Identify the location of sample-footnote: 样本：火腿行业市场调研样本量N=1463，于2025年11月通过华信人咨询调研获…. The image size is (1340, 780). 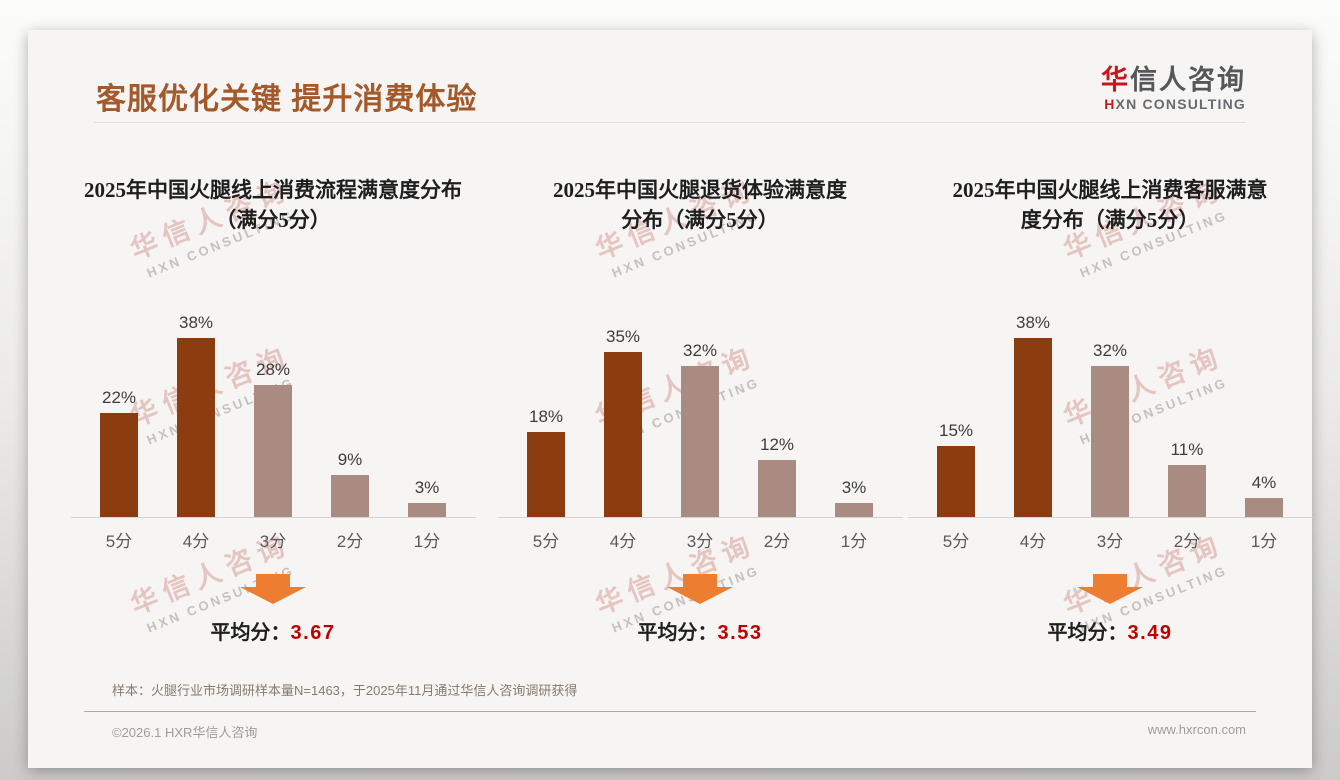
(345, 690).